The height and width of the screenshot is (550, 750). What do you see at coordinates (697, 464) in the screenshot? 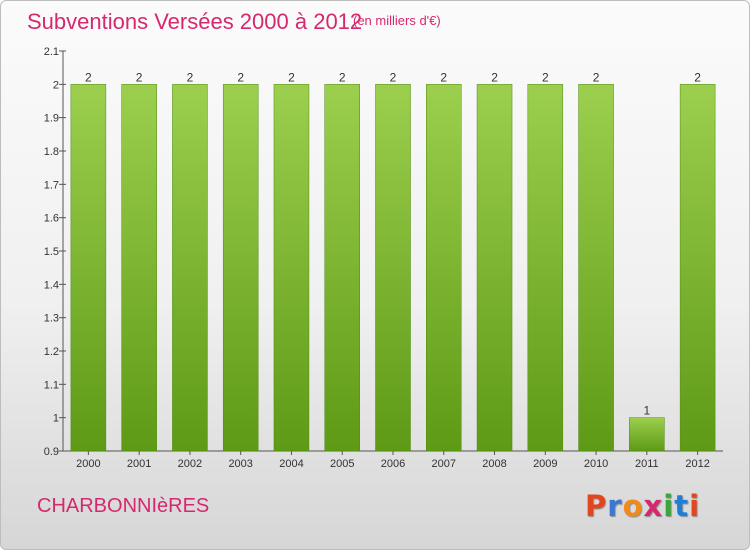
I see `x-tick-label: 2012` at bounding box center [697, 464].